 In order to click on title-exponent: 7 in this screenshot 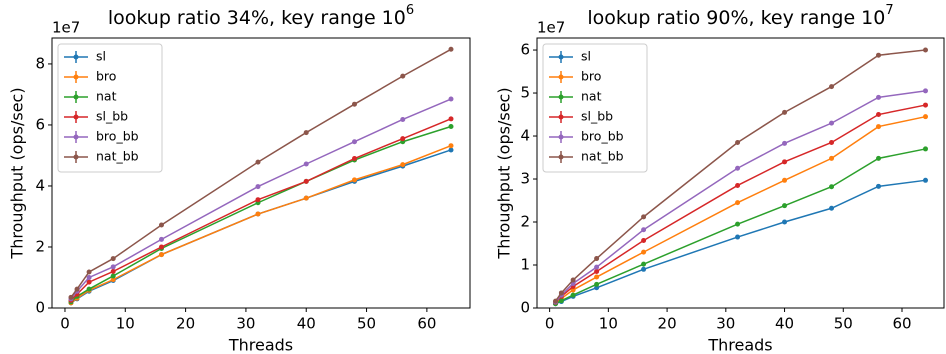, I will do `click(889, 10)`.